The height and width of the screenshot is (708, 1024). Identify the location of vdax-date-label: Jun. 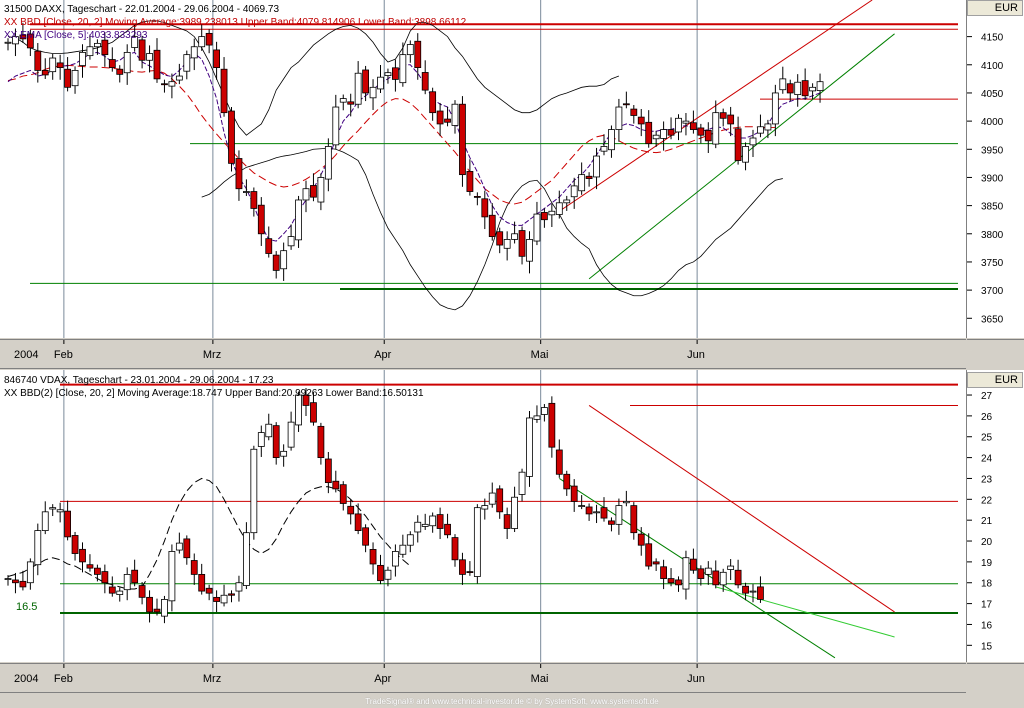
(696, 679).